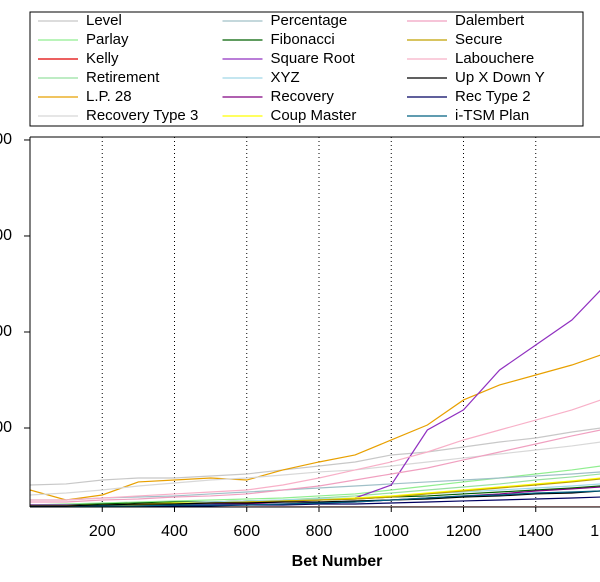  I want to click on x-tick-label: 200, so click(102, 531).